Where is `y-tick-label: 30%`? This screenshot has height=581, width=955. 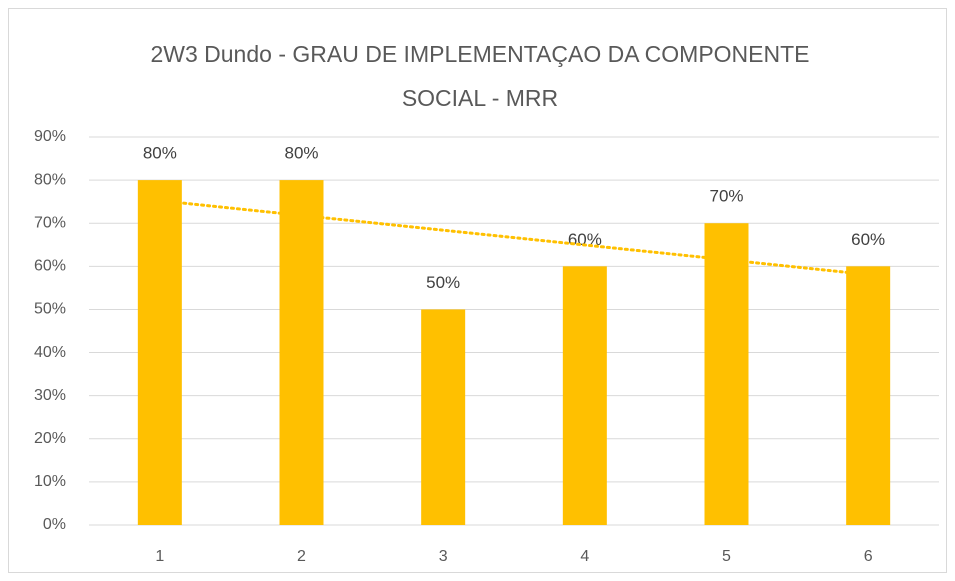
y-tick-label: 30% is located at coordinates (50, 395).